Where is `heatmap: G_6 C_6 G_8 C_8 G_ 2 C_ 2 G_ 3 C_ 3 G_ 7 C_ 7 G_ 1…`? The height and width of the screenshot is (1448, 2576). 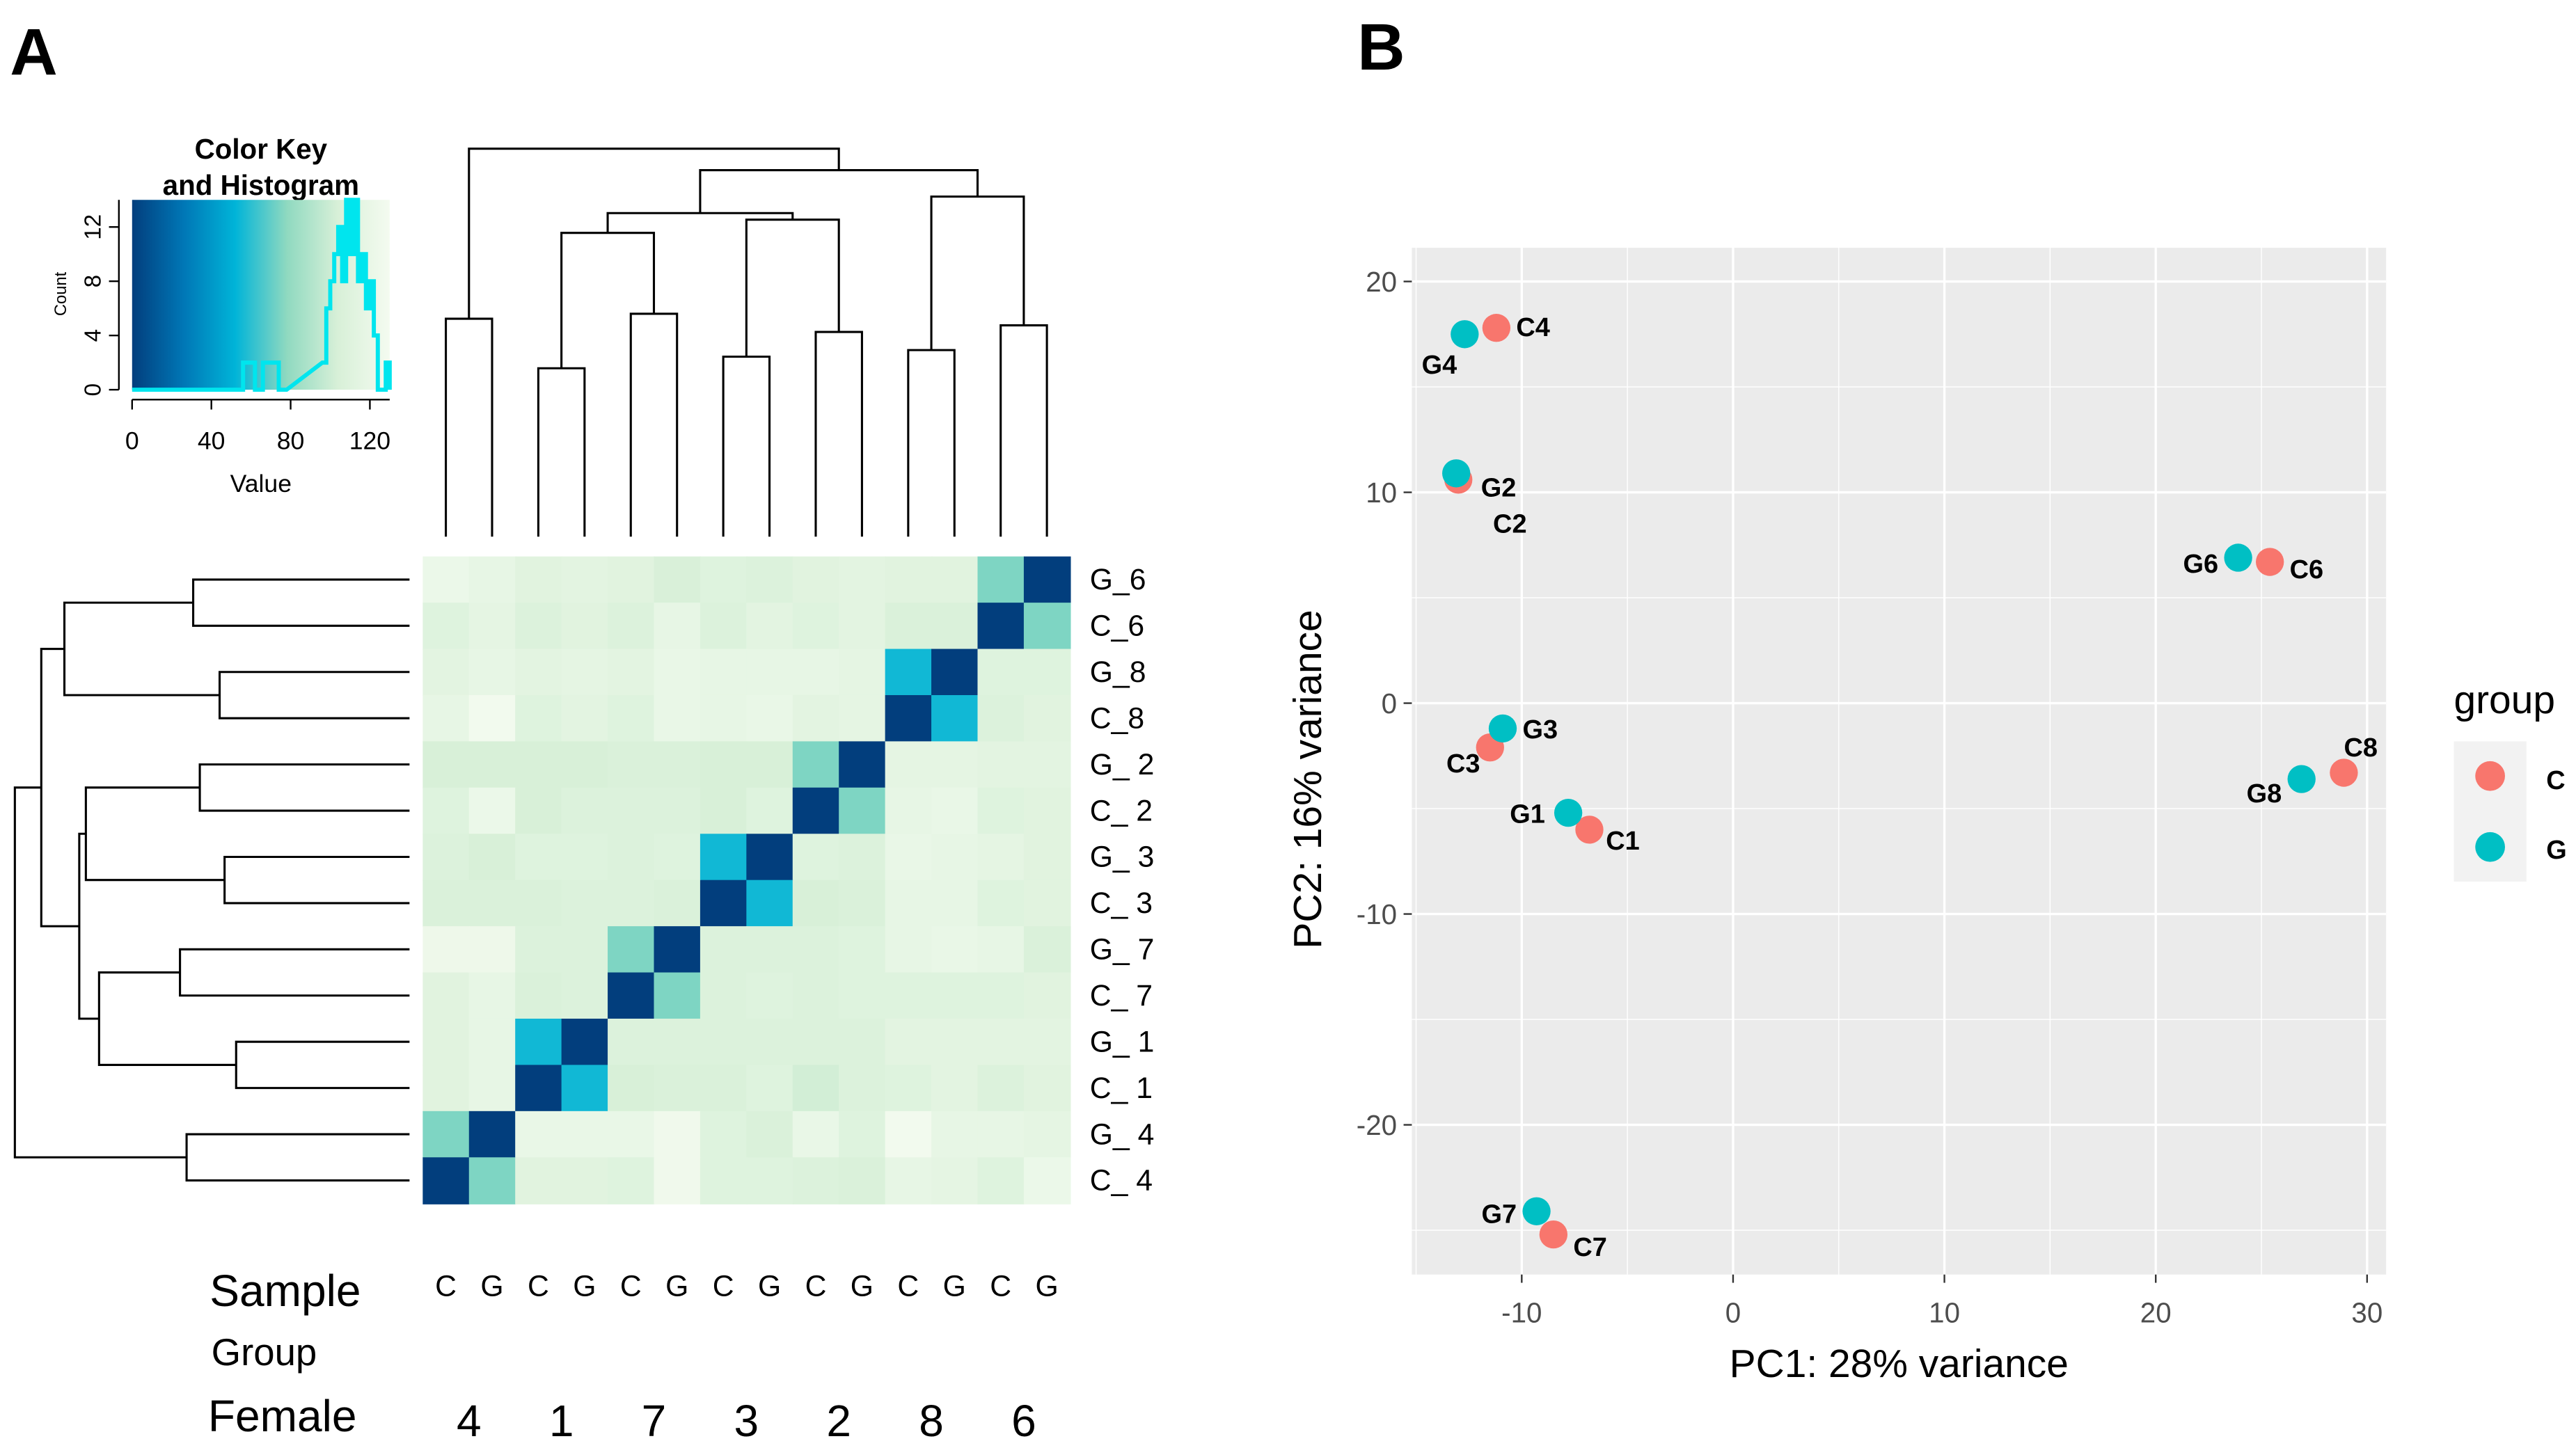
heatmap: G_6 C_6 G_8 C_8 G_ 2 C_ 2 G_ 3 C_ 3 G_ 7 C_ 7 G_ 1… is located at coordinates (788, 880).